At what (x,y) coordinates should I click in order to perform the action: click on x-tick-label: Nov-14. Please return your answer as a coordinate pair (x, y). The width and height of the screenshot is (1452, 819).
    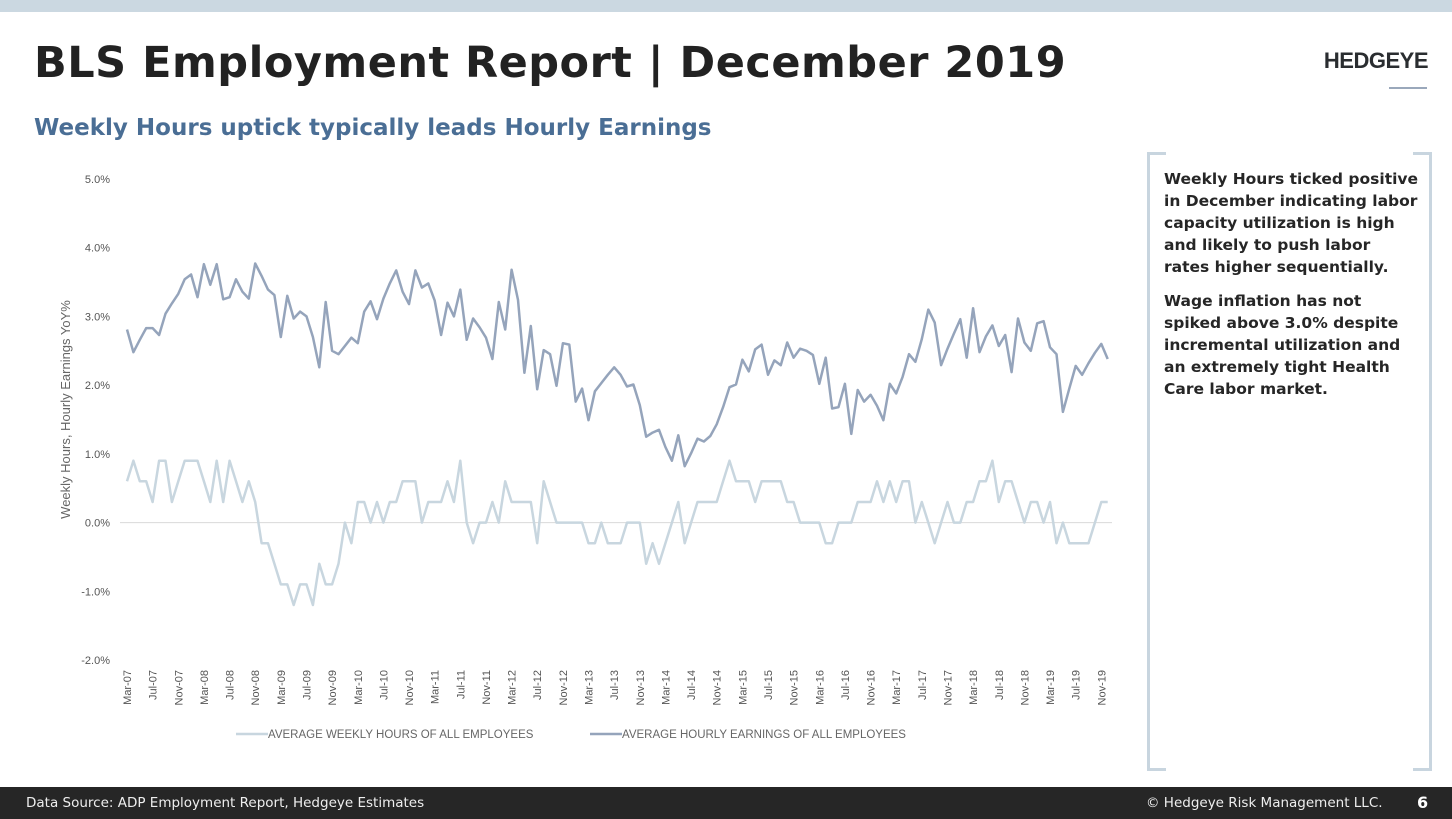
    Looking at the image, I should click on (718, 687).